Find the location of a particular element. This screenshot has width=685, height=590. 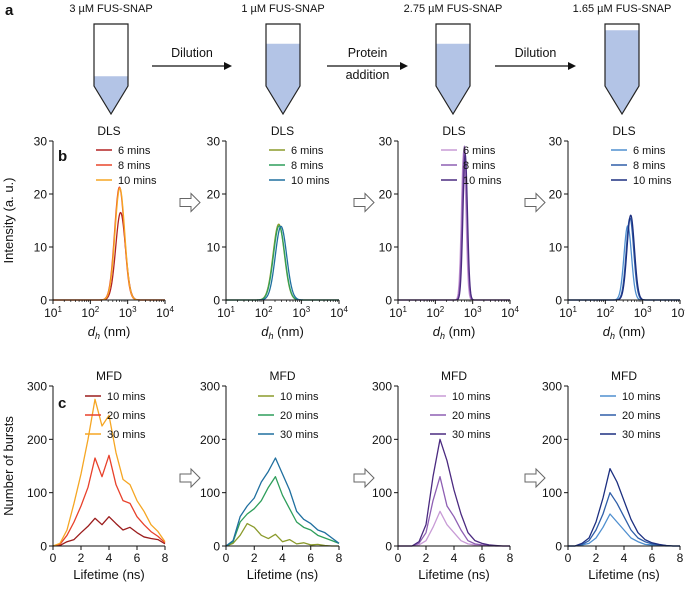

step-2: Protein addition is located at coordinates (367, 64).